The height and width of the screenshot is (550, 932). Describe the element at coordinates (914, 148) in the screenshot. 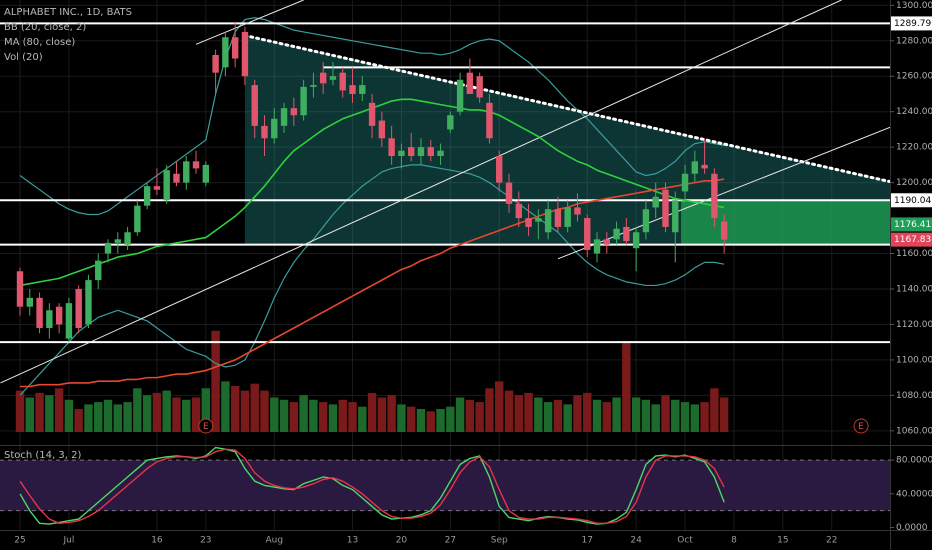

I see `y-tick-label: 1220.00` at that location.